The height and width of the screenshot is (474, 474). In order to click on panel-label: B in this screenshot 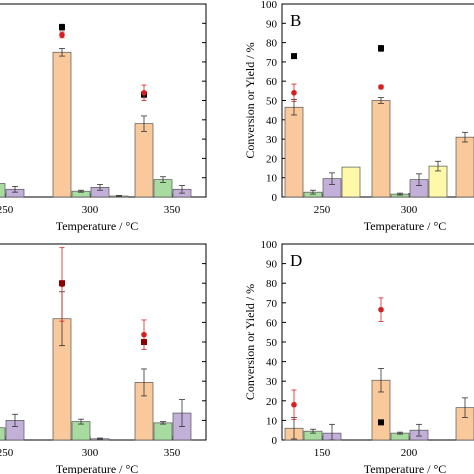, I will do `click(295, 20)`.